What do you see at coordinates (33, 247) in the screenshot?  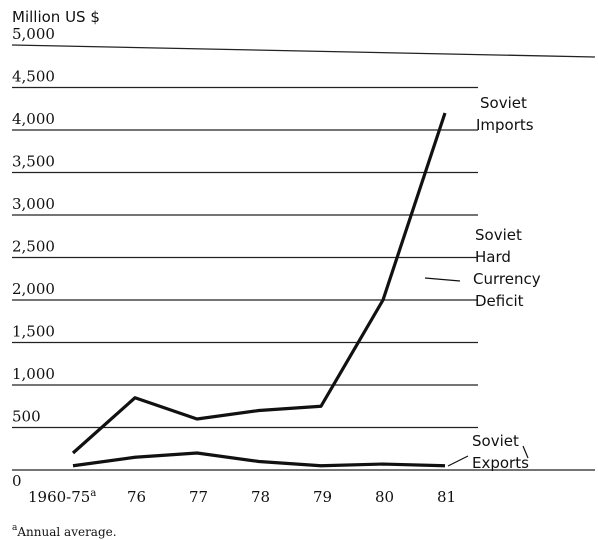 I see `y-tick-label: 2,500` at bounding box center [33, 247].